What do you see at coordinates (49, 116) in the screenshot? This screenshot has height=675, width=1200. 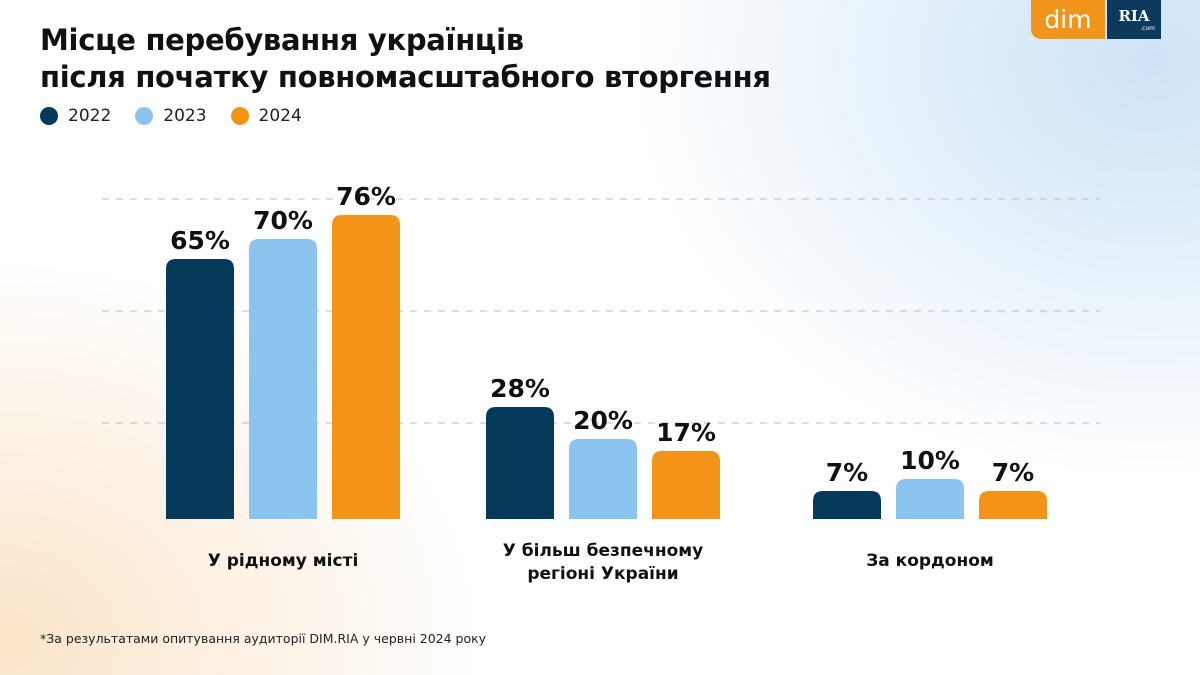 I see `legend-dot-2022` at bounding box center [49, 116].